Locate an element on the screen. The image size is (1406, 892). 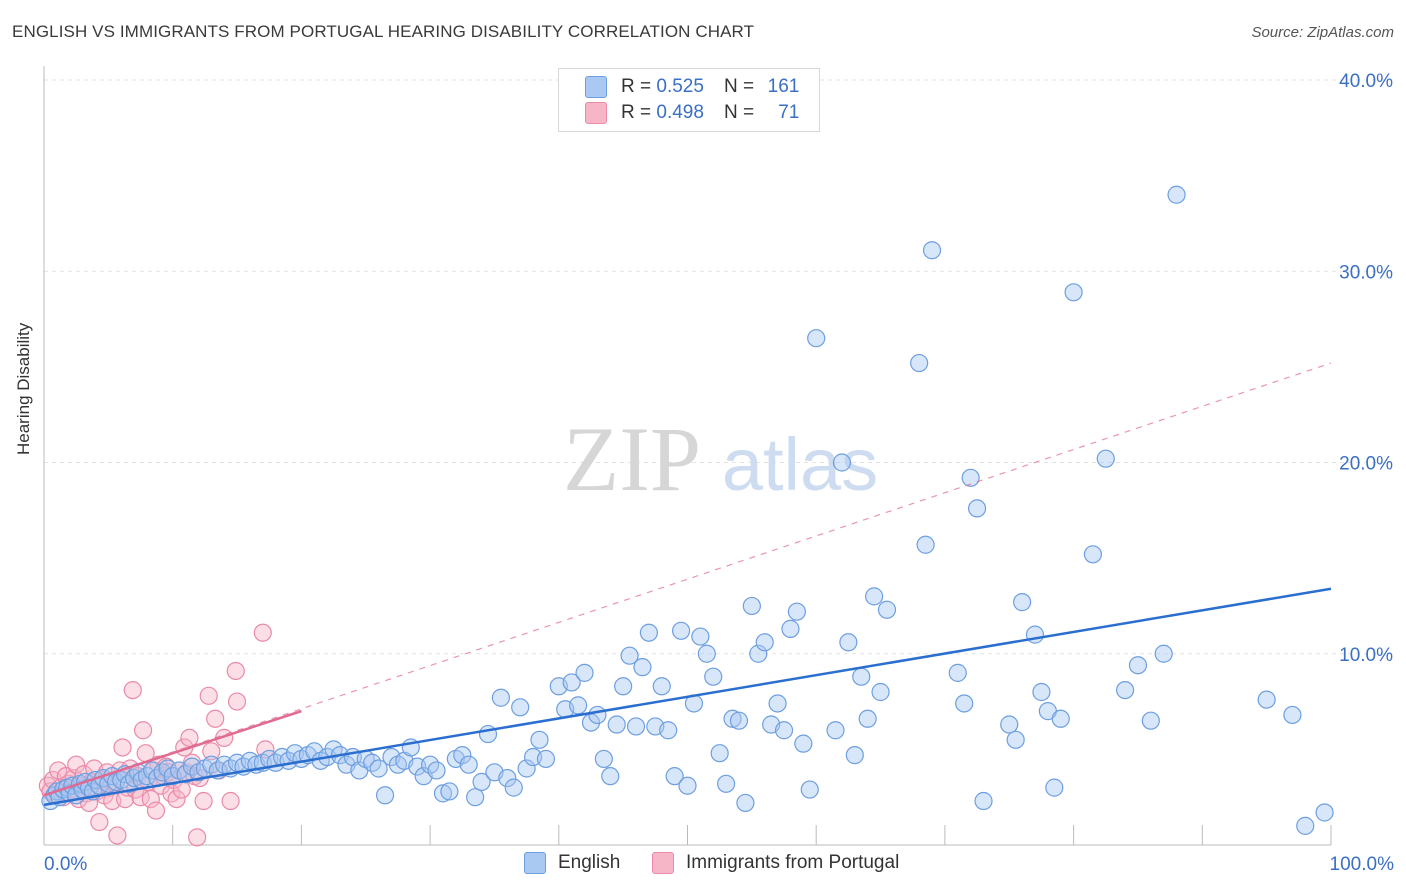
legend-item-english: English is located at coordinates (572, 863).